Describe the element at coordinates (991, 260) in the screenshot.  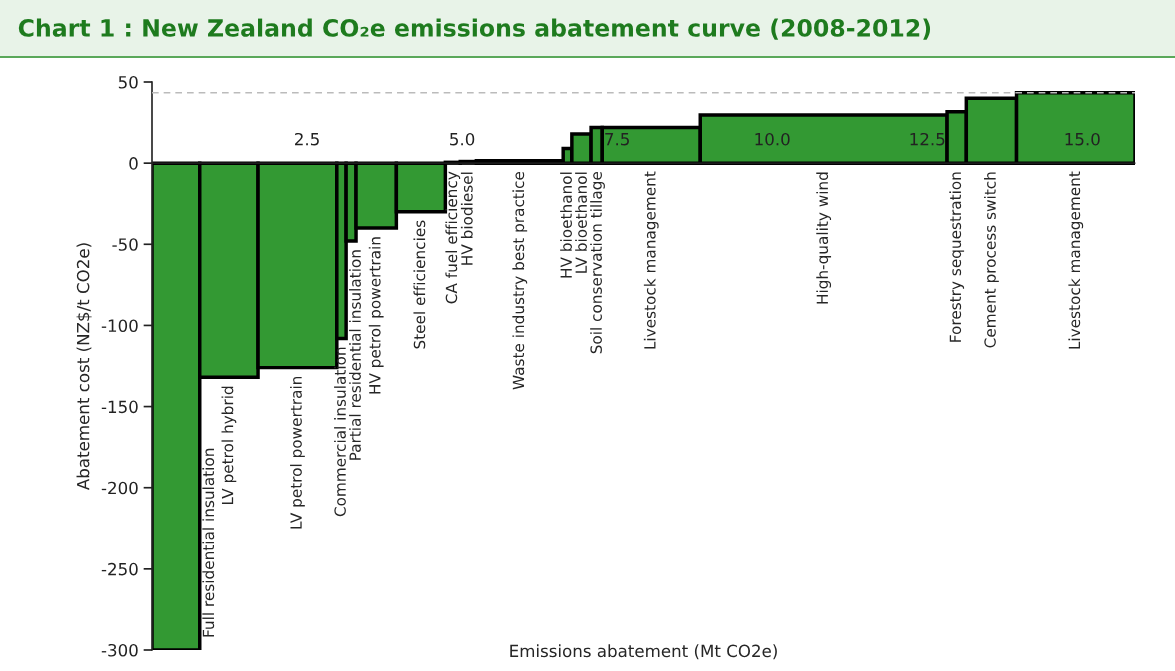
I see `category-label: Cement process switch` at that location.